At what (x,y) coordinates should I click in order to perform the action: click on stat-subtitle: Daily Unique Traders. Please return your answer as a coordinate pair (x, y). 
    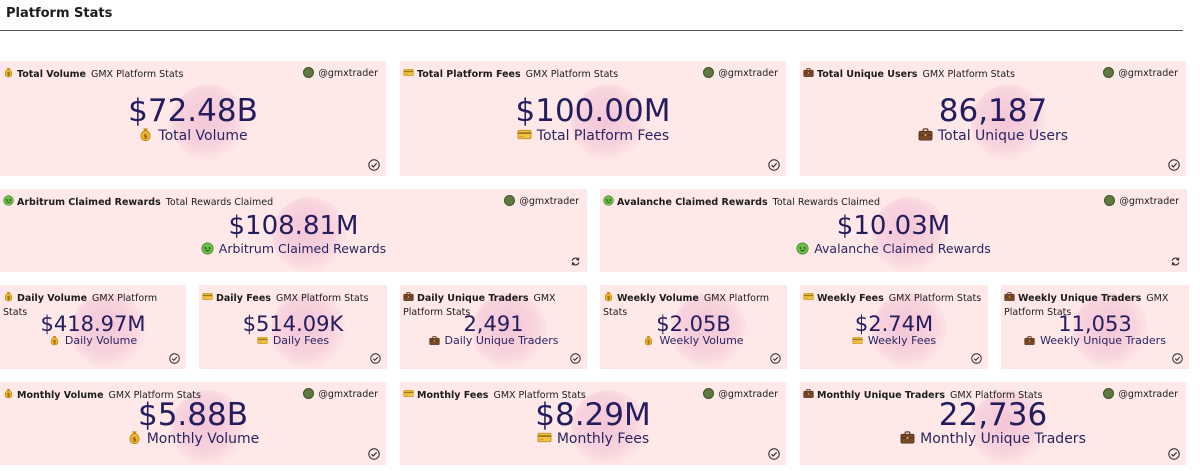
    Looking at the image, I should click on (493, 340).